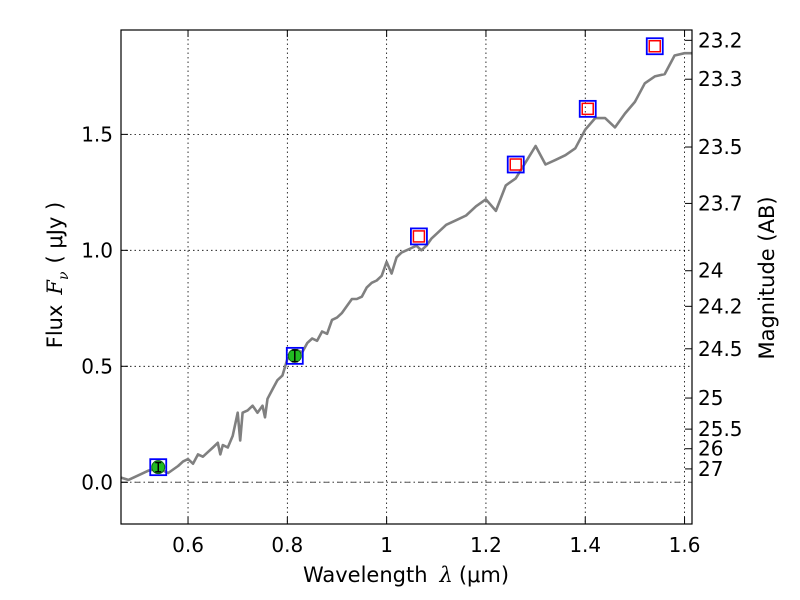 This screenshot has width=800, height=600. What do you see at coordinates (97, 482) in the screenshot?
I see `y-tick-label: 0.0` at bounding box center [97, 482].